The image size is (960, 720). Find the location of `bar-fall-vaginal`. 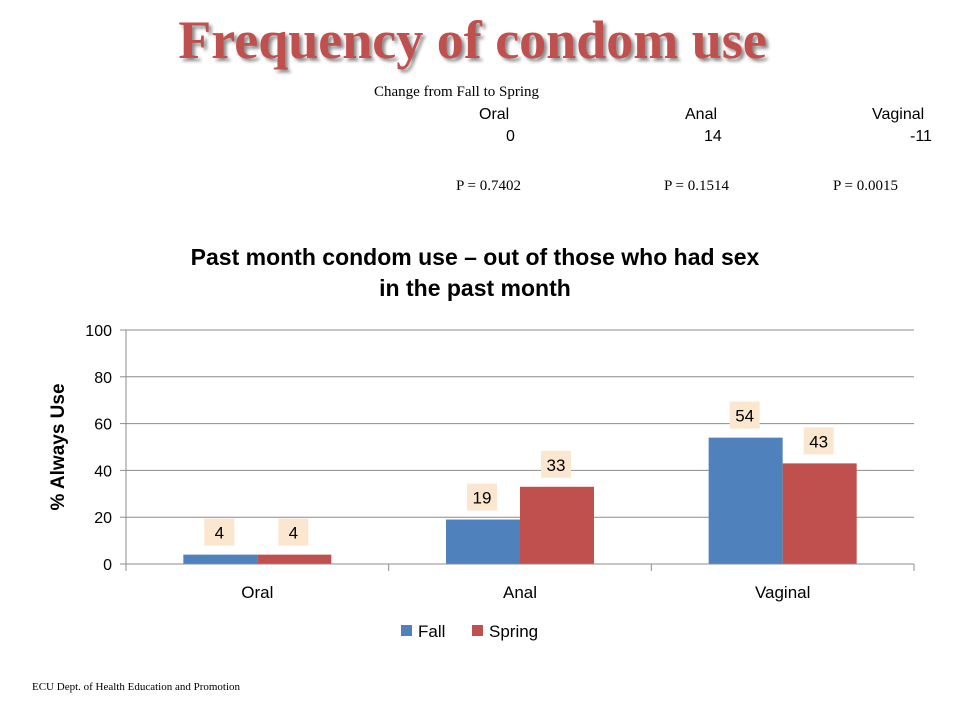

bar-fall-vaginal is located at coordinates (745, 500).